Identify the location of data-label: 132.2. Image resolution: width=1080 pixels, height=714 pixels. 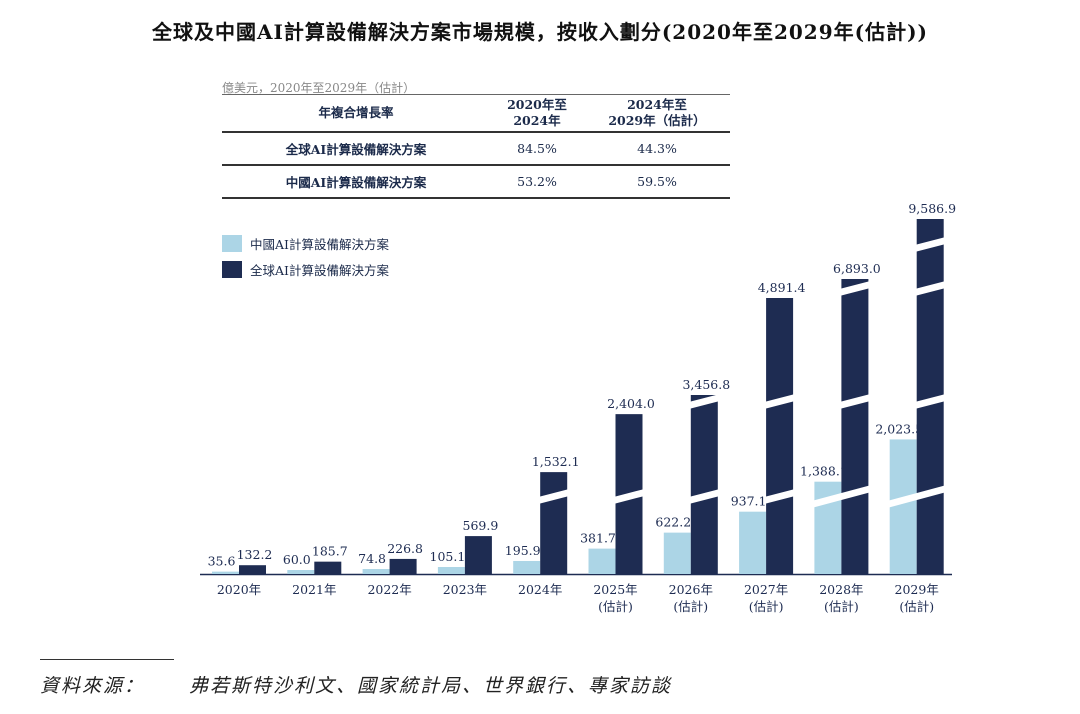
(255, 554).